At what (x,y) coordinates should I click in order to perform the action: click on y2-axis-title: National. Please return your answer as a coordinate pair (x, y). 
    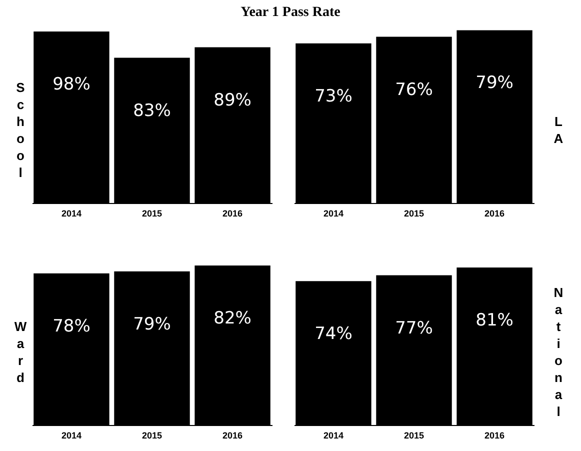
    Looking at the image, I should click on (558, 353).